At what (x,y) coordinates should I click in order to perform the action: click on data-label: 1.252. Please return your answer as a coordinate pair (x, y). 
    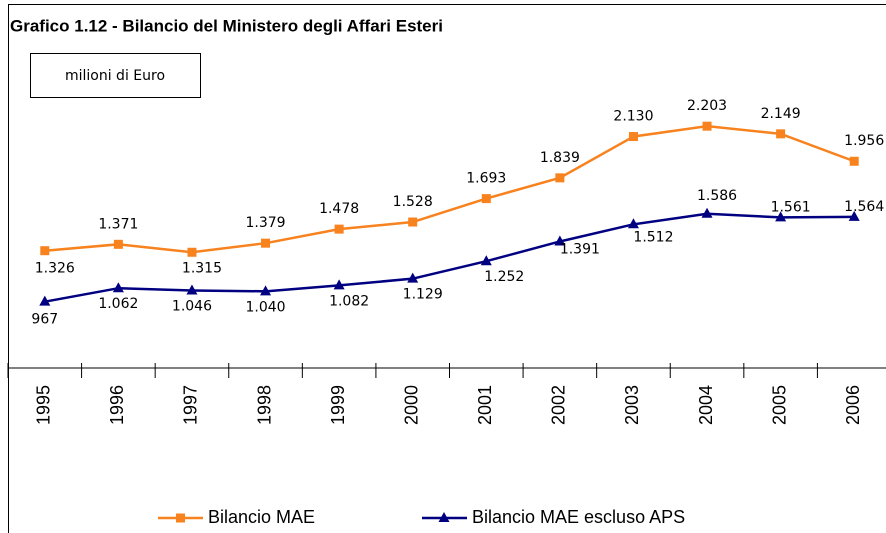
    Looking at the image, I should click on (504, 277).